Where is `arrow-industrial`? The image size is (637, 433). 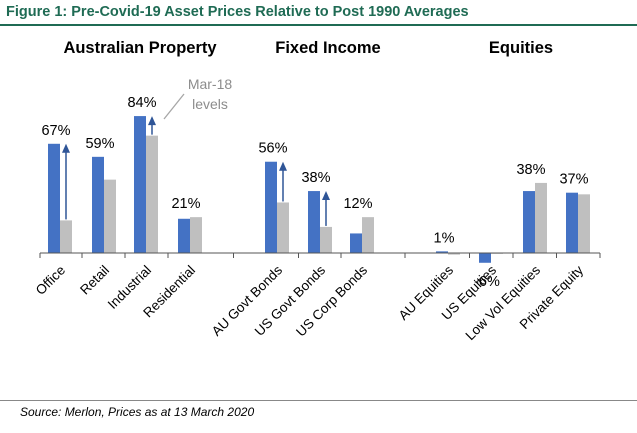
arrow-industrial is located at coordinates (152, 125).